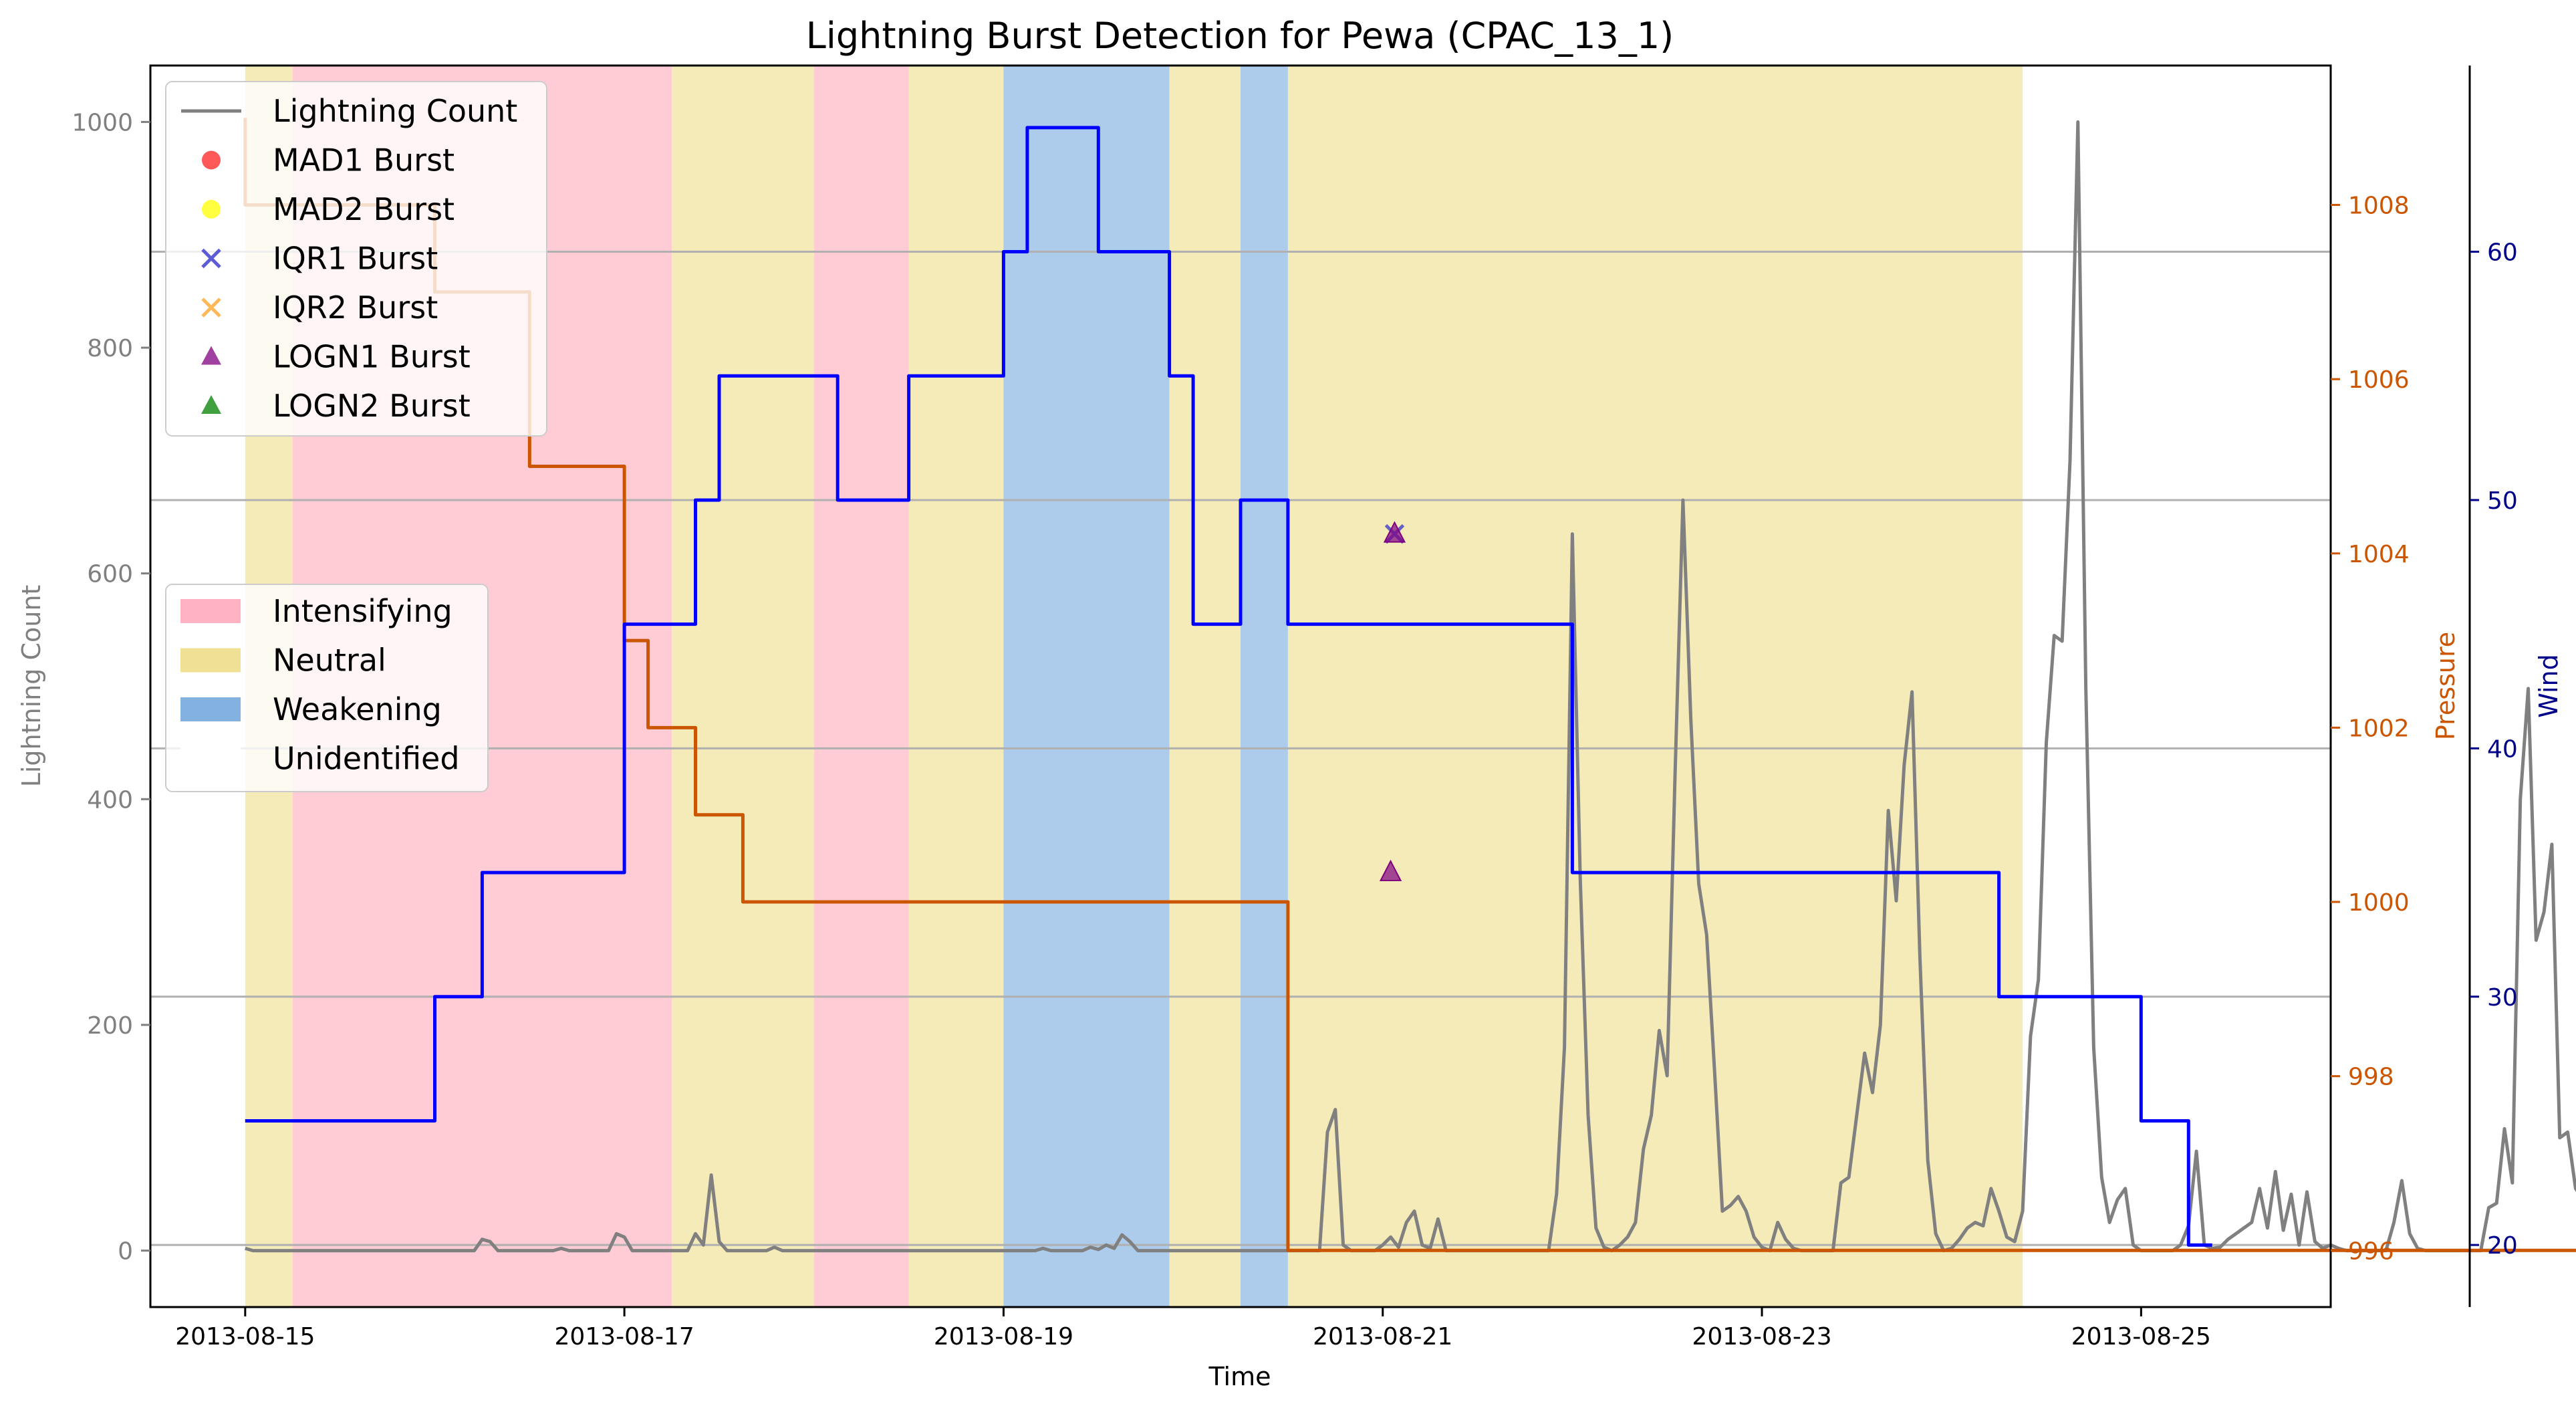 The width and height of the screenshot is (2576, 1406). Describe the element at coordinates (363, 611) in the screenshot. I see `phase-legend-label: Intensifying` at that location.